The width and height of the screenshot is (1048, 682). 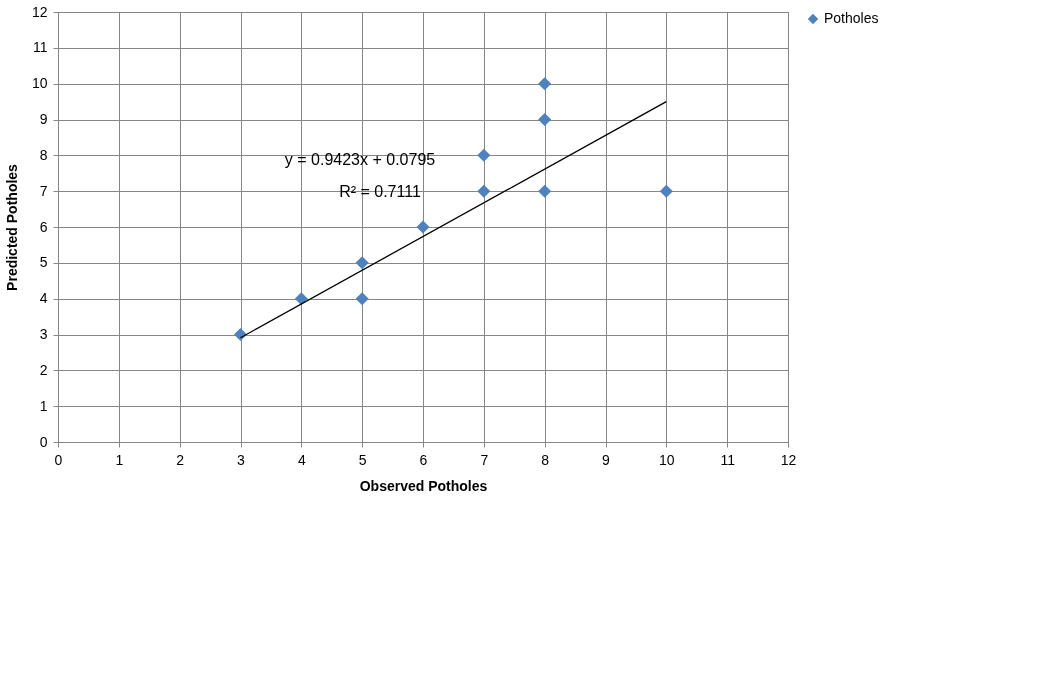 I want to click on x-tick-label: 12, so click(x=788, y=459).